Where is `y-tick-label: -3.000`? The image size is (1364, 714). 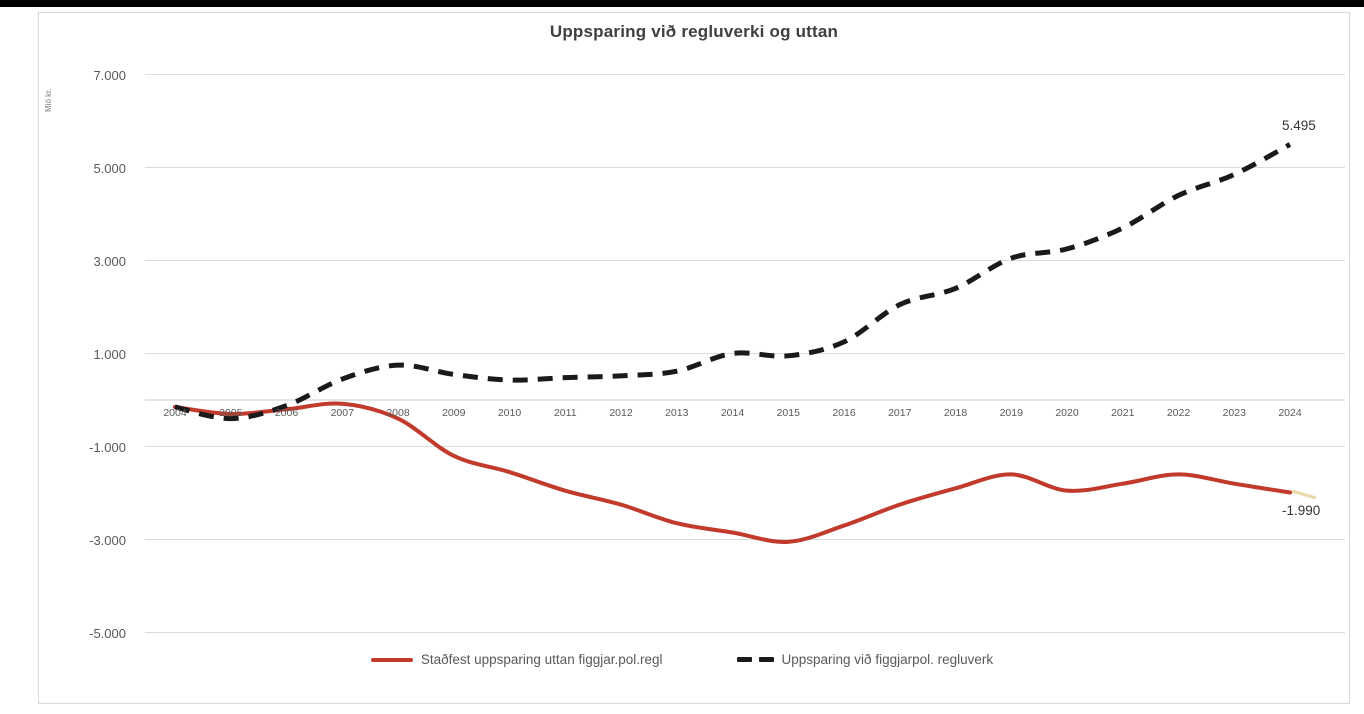
y-tick-label: -3.000 is located at coordinates (107, 540).